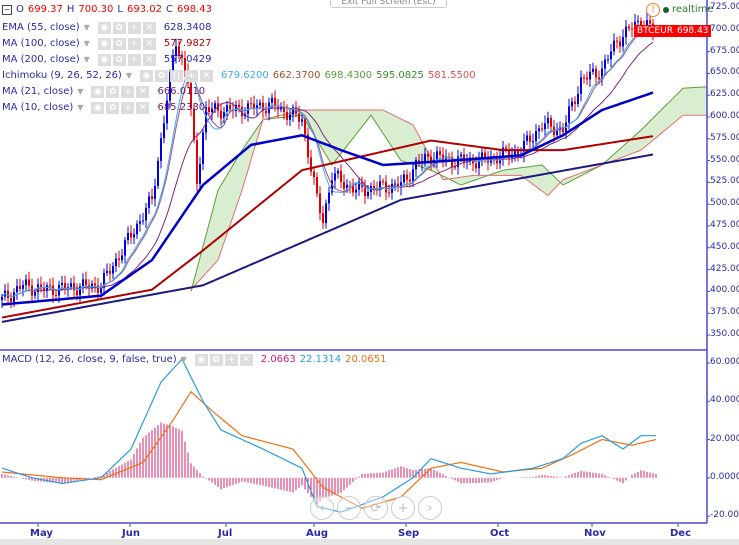 This screenshot has height=545, width=739. I want to click on macd-hist-value: 2.0663, so click(278, 359).